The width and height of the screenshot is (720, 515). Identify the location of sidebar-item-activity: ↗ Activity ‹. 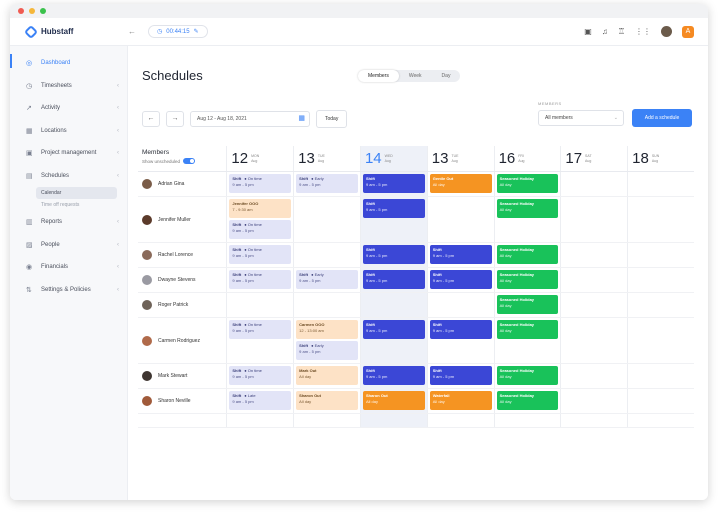
(68, 108).